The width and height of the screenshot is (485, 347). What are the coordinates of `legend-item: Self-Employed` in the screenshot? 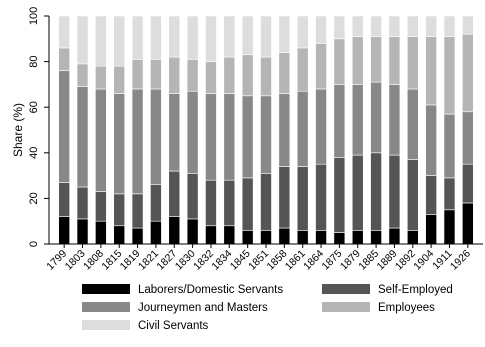 It's located at (387, 290).